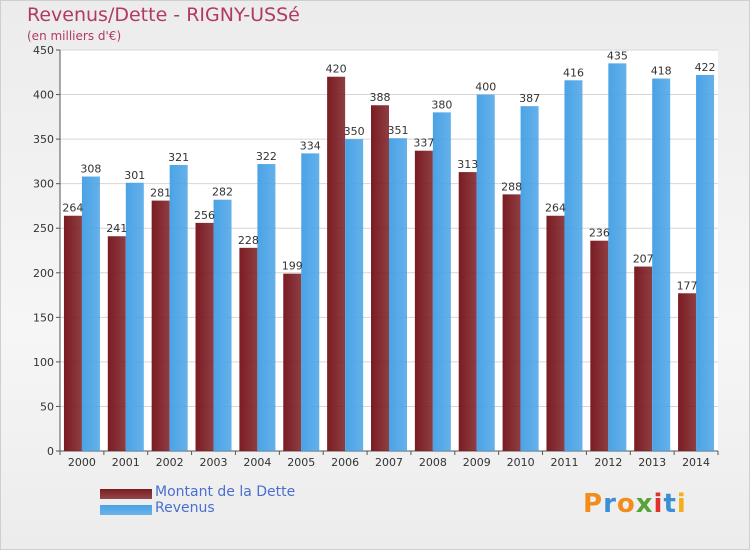 Image resolution: width=750 pixels, height=550 pixels. What do you see at coordinates (266, 156) in the screenshot?
I see `value-label-revenus: 322` at bounding box center [266, 156].